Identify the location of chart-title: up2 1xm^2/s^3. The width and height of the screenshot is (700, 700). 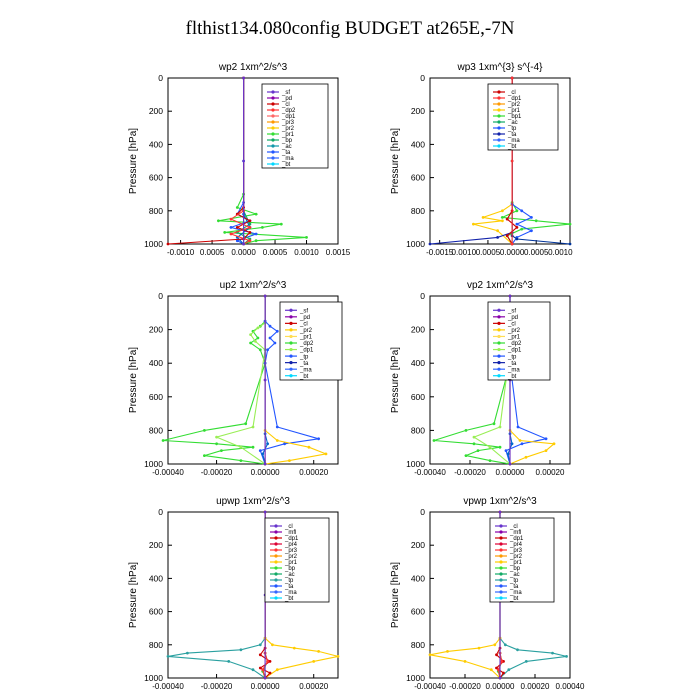
(253, 285).